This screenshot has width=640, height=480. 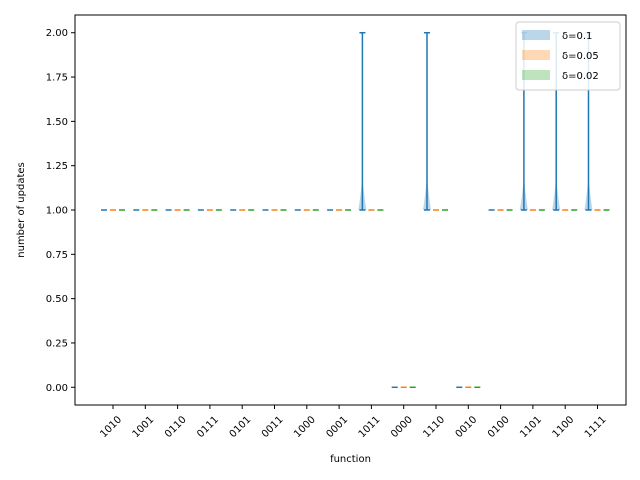 What do you see at coordinates (57, 78) in the screenshot?
I see `y-tick-label: 1.75` at bounding box center [57, 78].